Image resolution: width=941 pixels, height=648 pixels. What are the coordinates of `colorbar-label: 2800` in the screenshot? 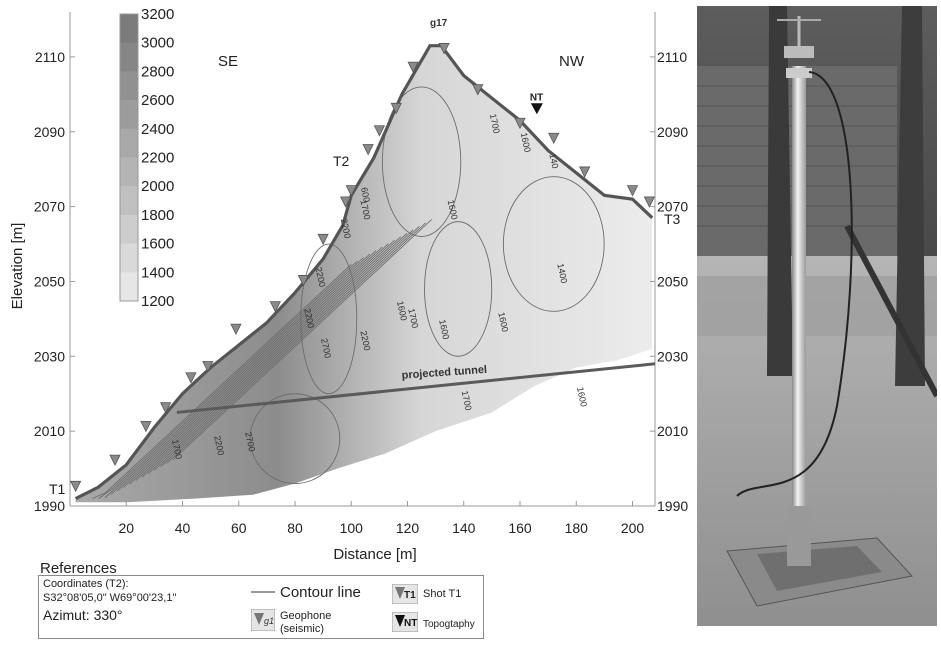 It's located at (157, 71).